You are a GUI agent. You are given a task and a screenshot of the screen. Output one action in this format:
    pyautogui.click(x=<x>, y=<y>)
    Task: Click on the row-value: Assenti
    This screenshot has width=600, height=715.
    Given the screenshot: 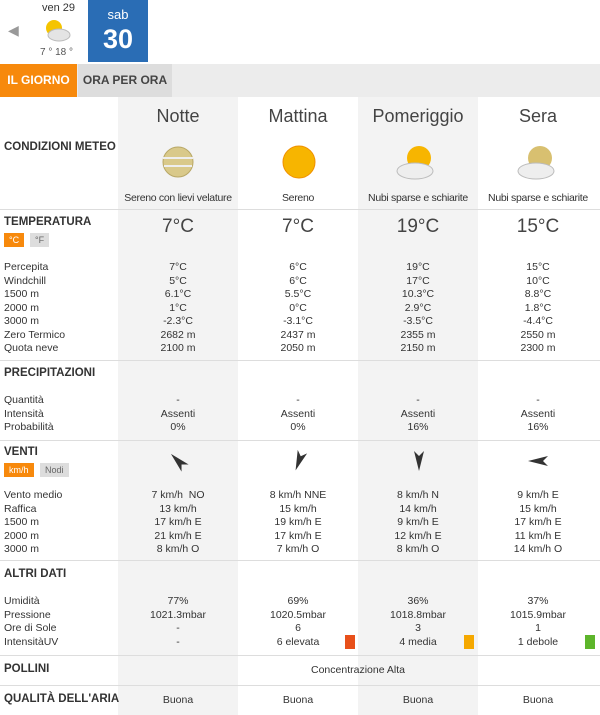 What is the action you would take?
    pyautogui.click(x=298, y=413)
    